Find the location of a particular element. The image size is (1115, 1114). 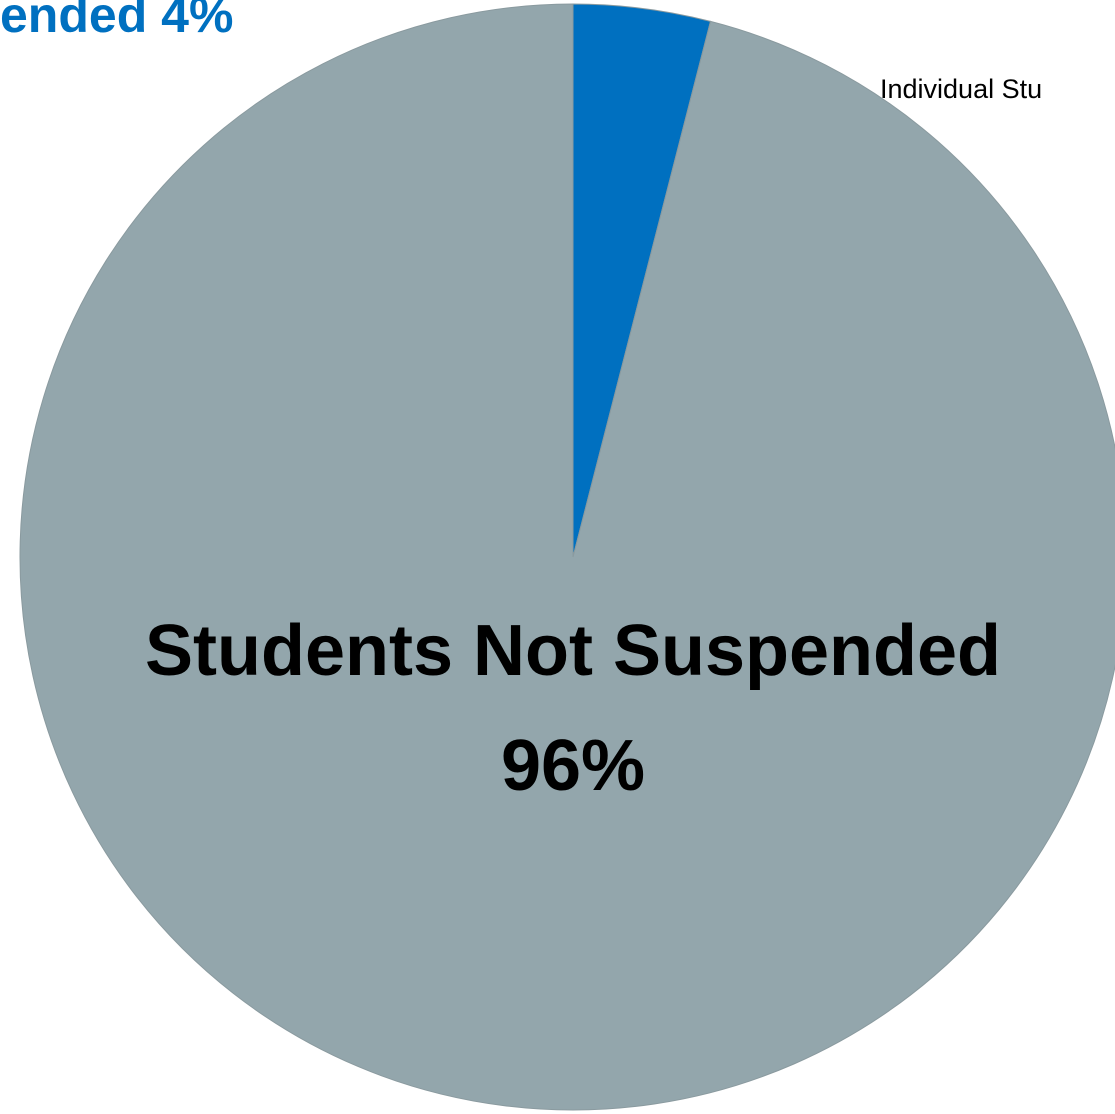

annotation-individual-students: Individual Stu is located at coordinates (961, 89).